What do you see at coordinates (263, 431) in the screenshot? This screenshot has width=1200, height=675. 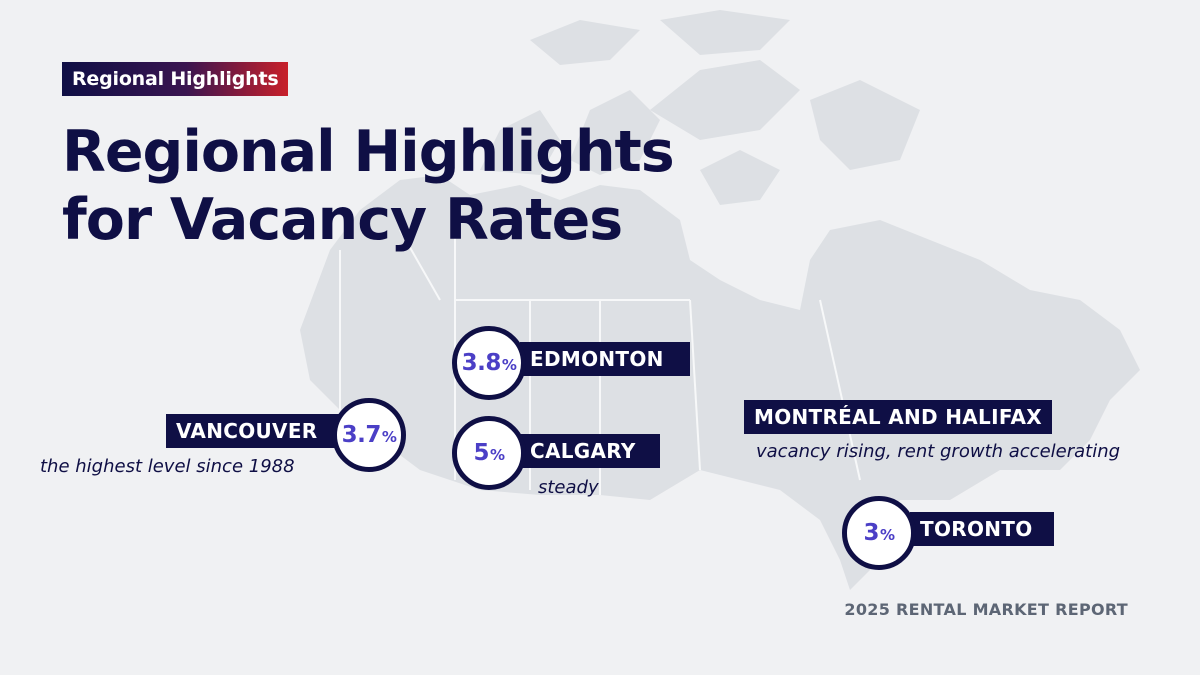 I see `vancouver-label: VANCOUVER` at bounding box center [263, 431].